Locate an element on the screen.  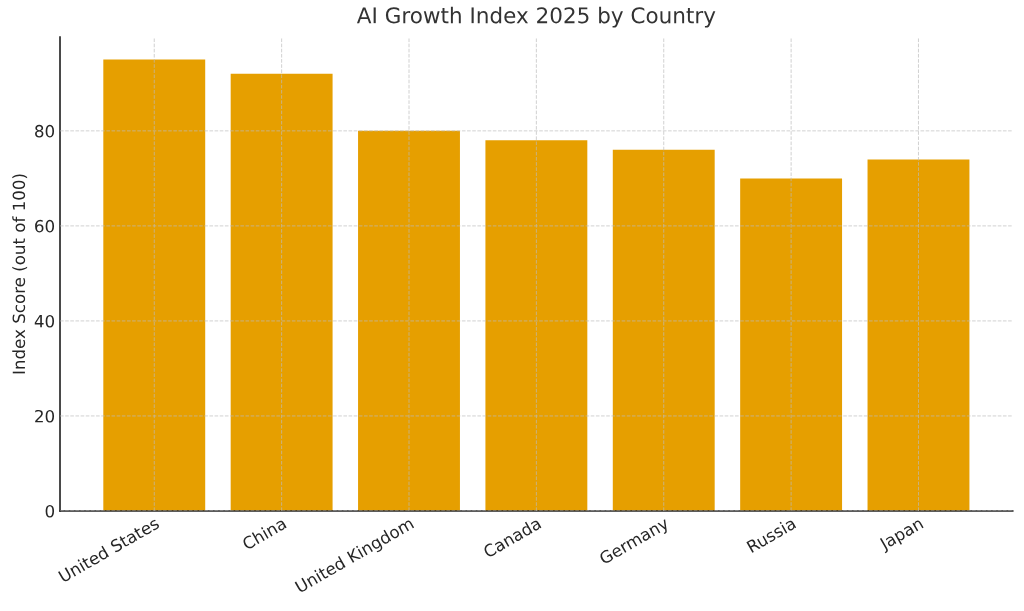
y-tick-label: 80 is located at coordinates (45, 131).